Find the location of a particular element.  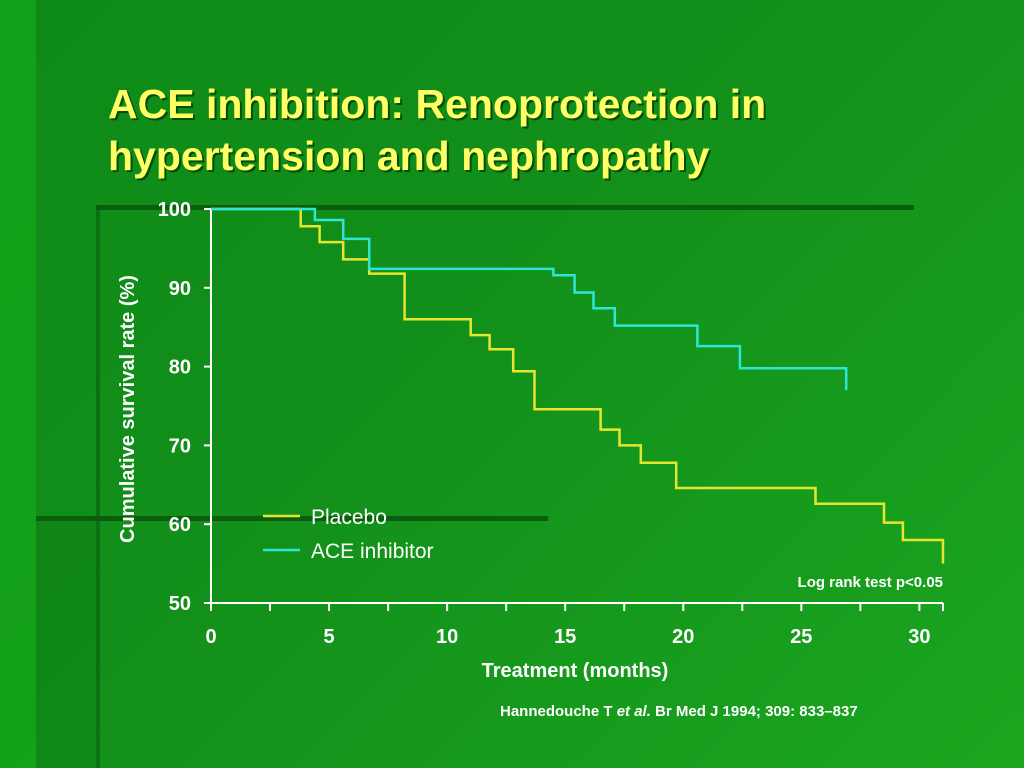

y-tick-label: 70 is located at coordinates (180, 446).